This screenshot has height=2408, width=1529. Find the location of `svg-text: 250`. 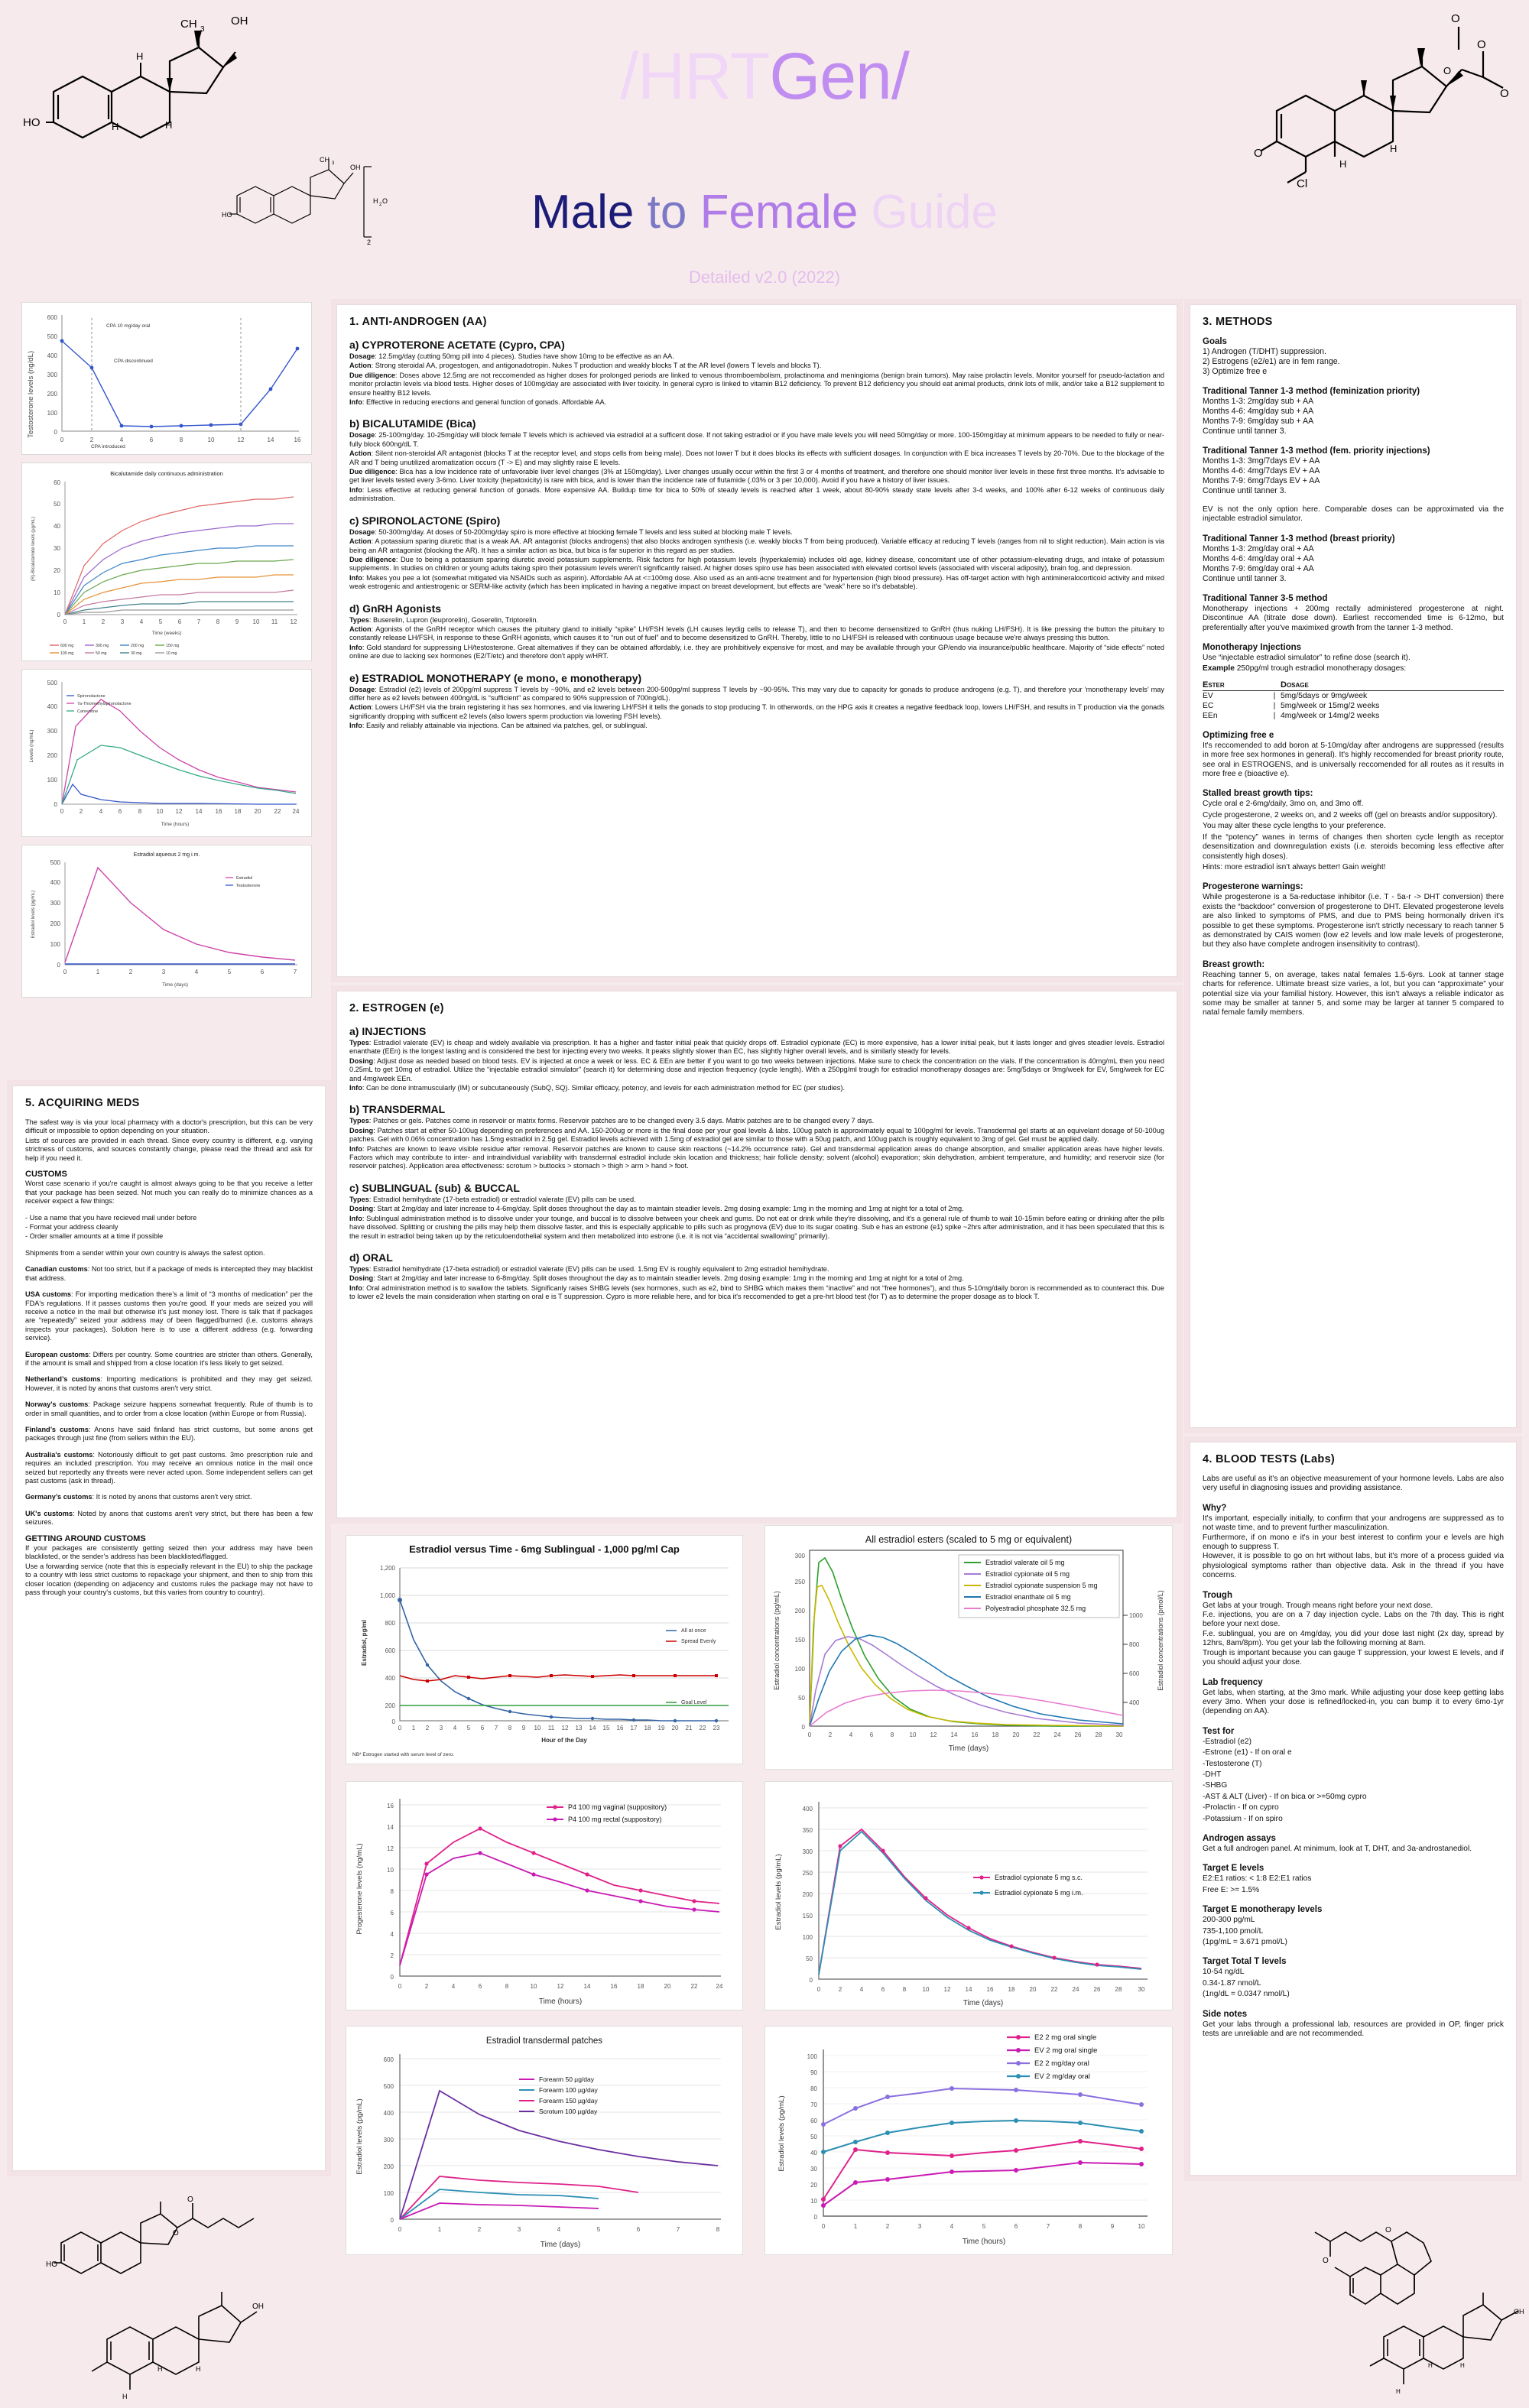

svg-text: 250 is located at coordinates (808, 1874).